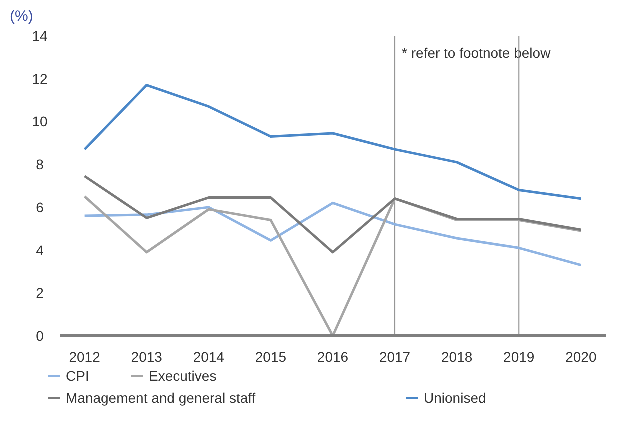 The width and height of the screenshot is (622, 434). What do you see at coordinates (40, 250) in the screenshot?
I see `y-tick-label: 4` at bounding box center [40, 250].